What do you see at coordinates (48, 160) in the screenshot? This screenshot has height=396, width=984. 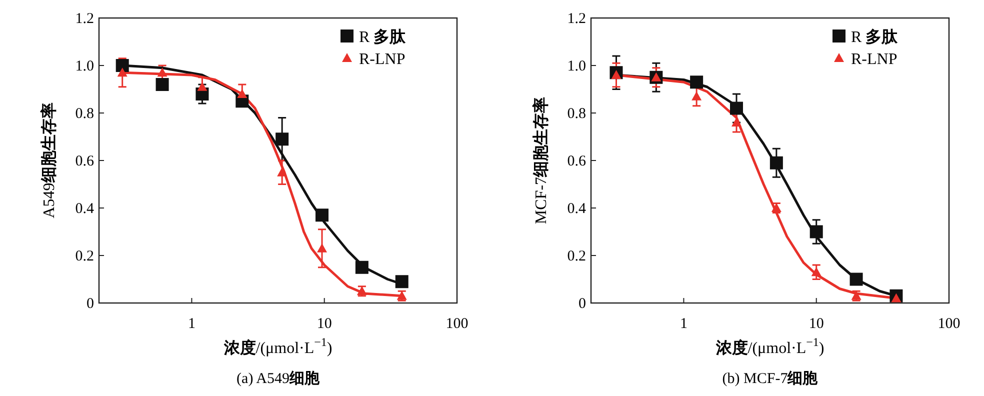 I see `y-axis-title: A549细胞生存率` at bounding box center [48, 160].